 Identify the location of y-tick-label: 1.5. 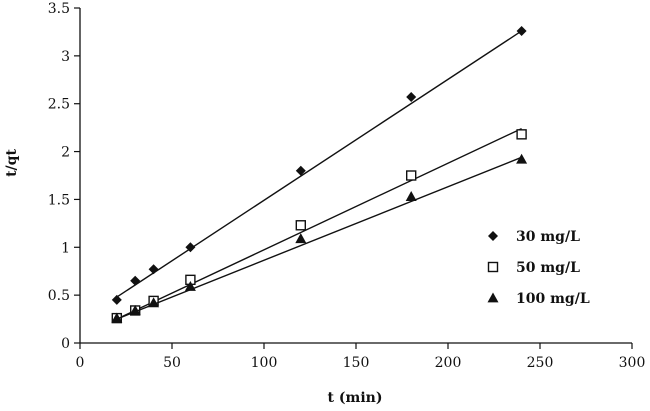
(59, 200).